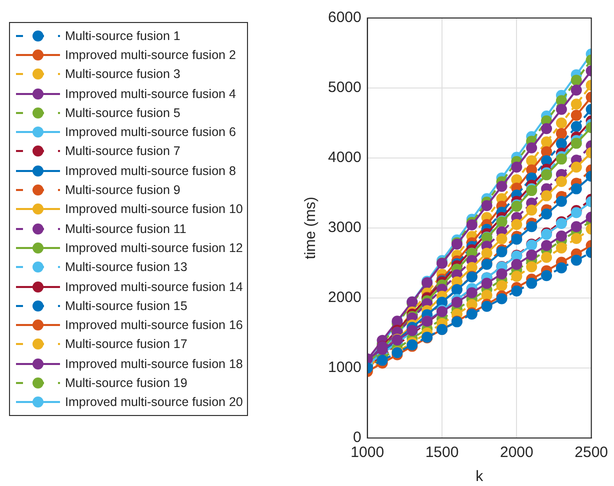 This screenshot has width=614, height=486. What do you see at coordinates (122, 74) in the screenshot?
I see `legend-label: Multi-source fusion 3` at bounding box center [122, 74].